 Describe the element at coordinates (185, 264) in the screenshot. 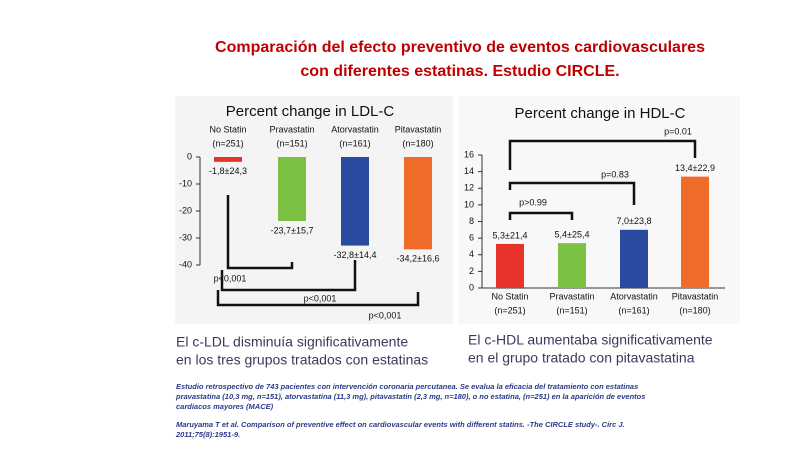

I see `y-tick-label: -40` at that location.